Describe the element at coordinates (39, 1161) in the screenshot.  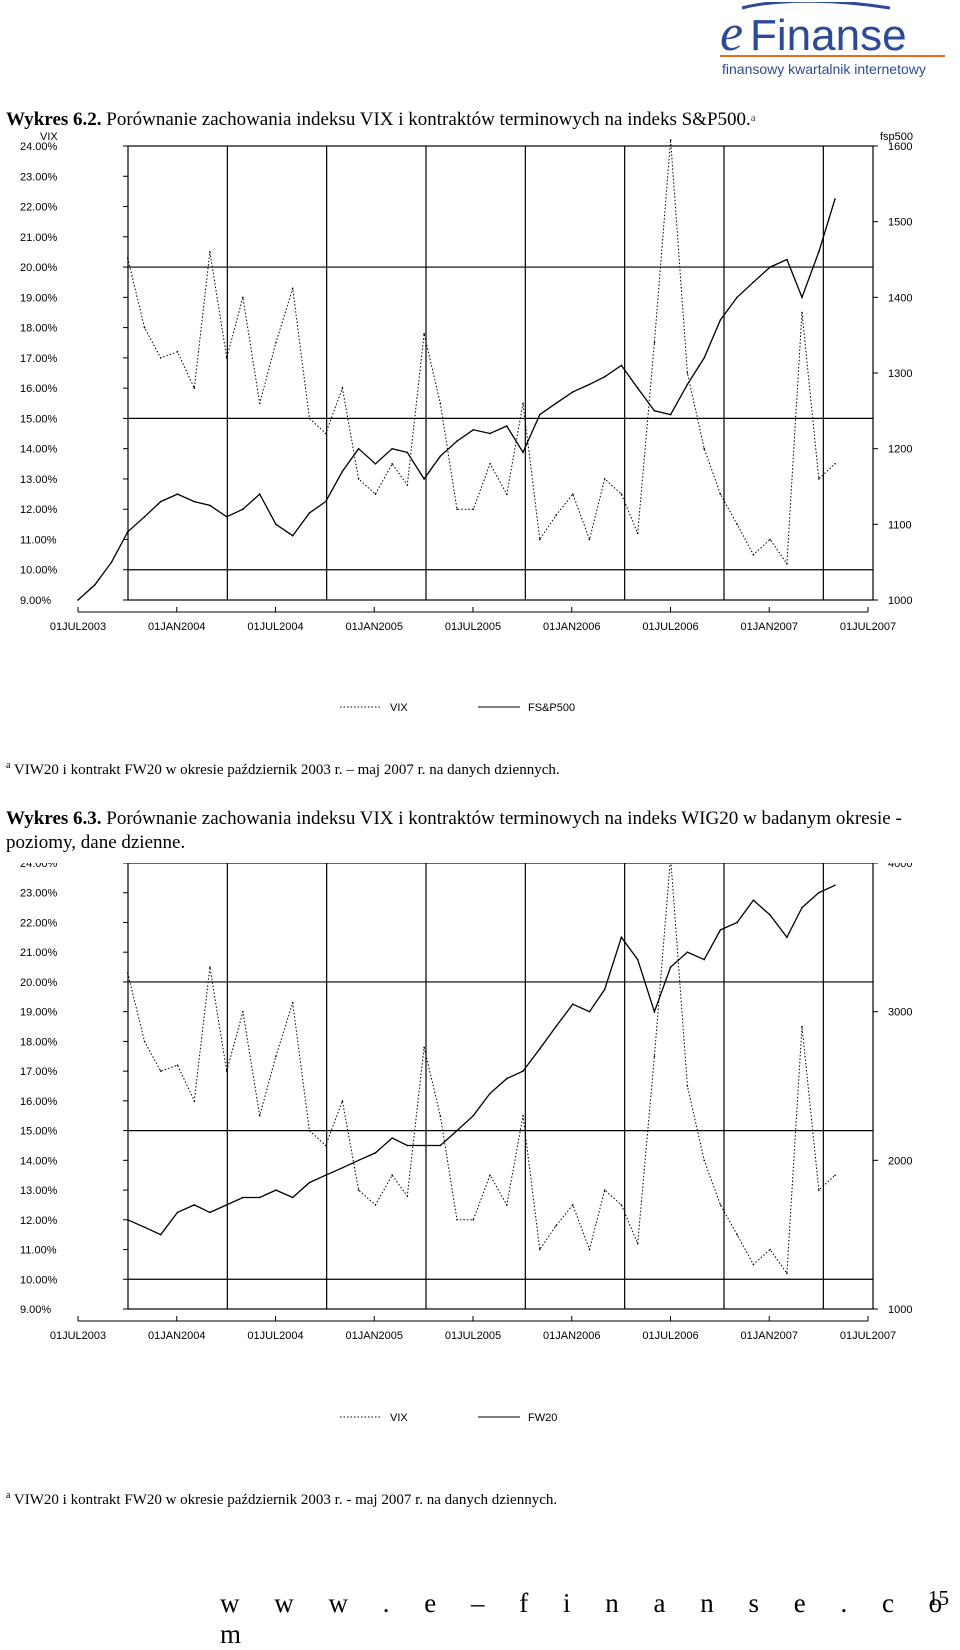
I see `left-tick-label: 14.00%` at that location.